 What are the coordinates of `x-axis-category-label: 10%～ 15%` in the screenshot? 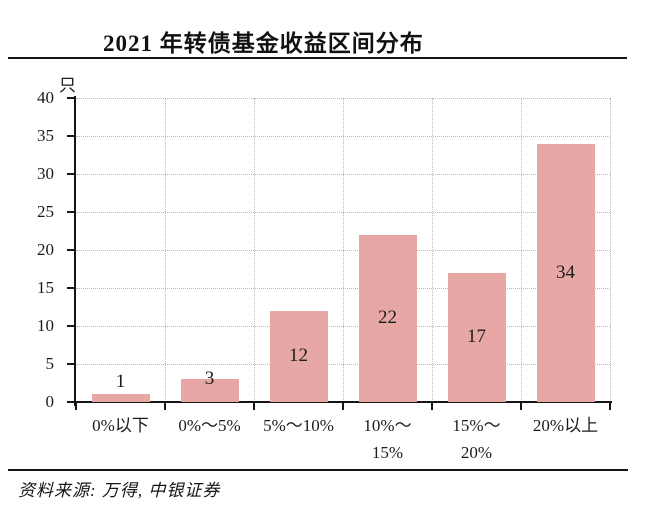 It's located at (387, 439).